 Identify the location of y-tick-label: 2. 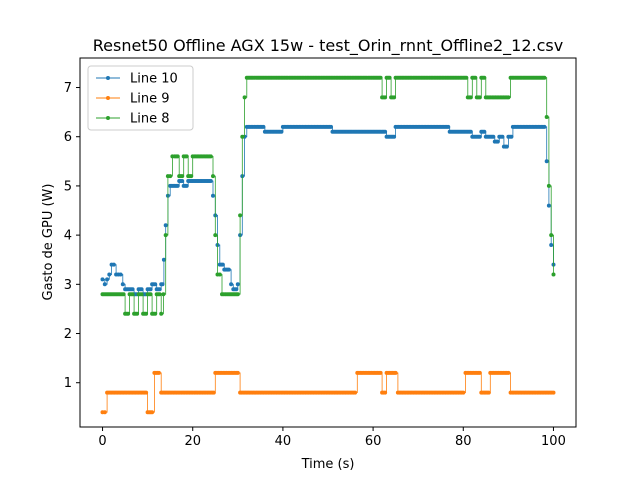
(68, 334).